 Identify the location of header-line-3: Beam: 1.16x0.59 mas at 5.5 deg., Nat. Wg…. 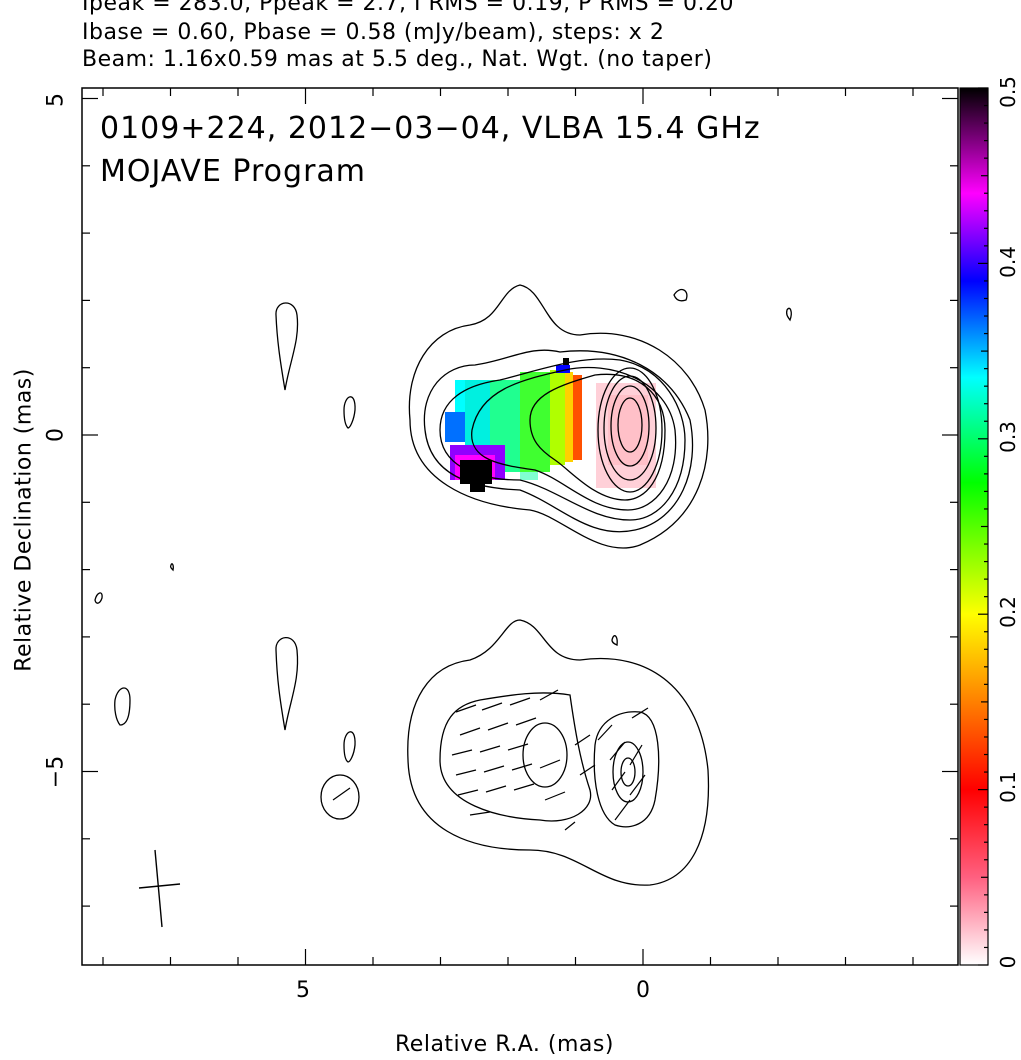
(397, 59).